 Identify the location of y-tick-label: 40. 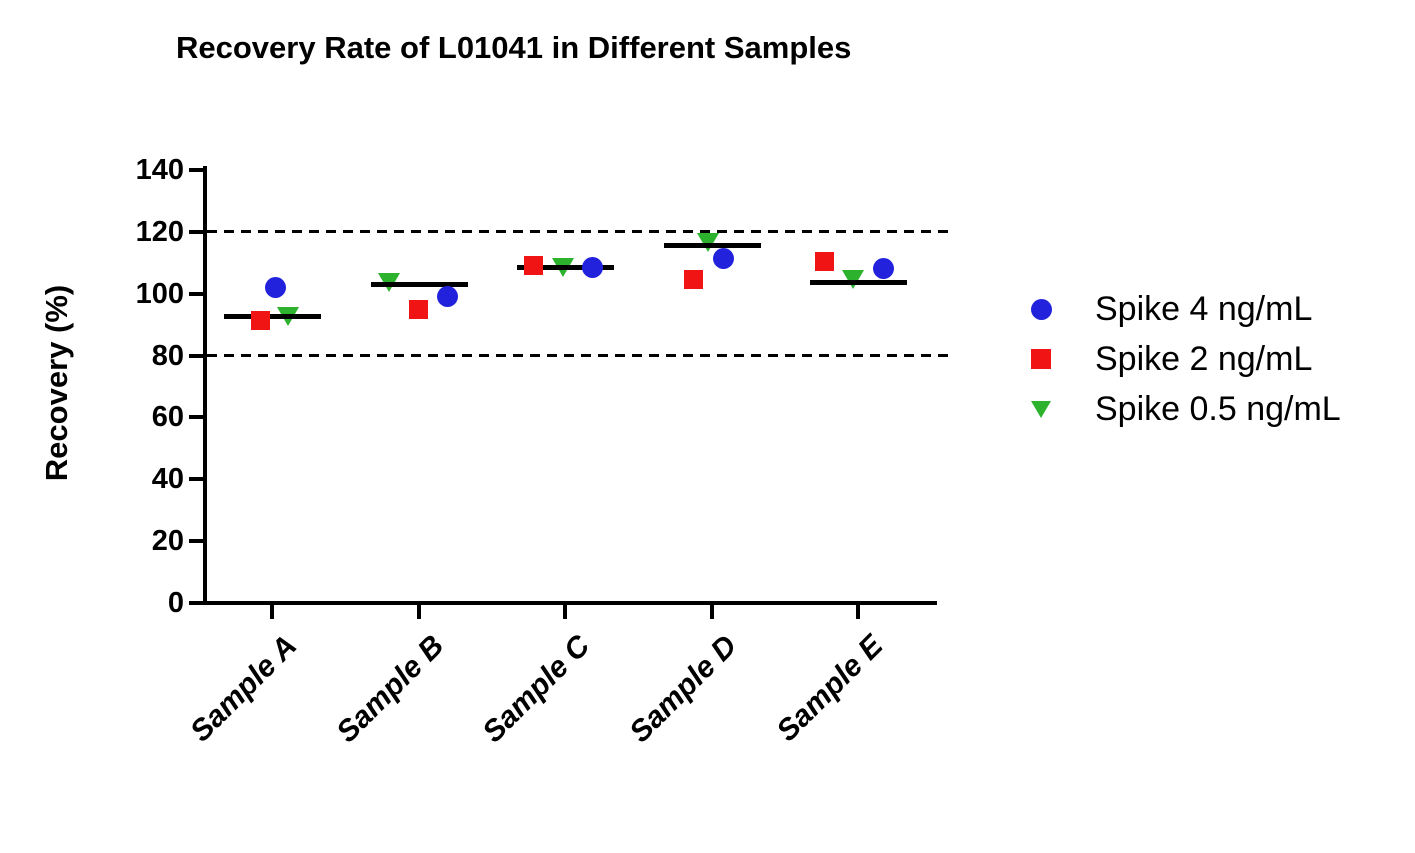
(167, 479).